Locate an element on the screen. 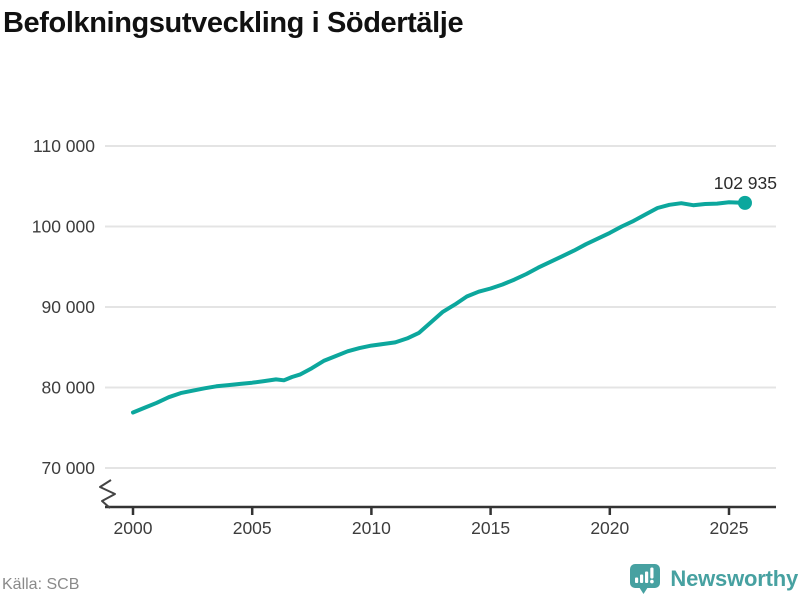 This screenshot has width=800, height=600. x-tick-label: 2005 is located at coordinates (252, 528).